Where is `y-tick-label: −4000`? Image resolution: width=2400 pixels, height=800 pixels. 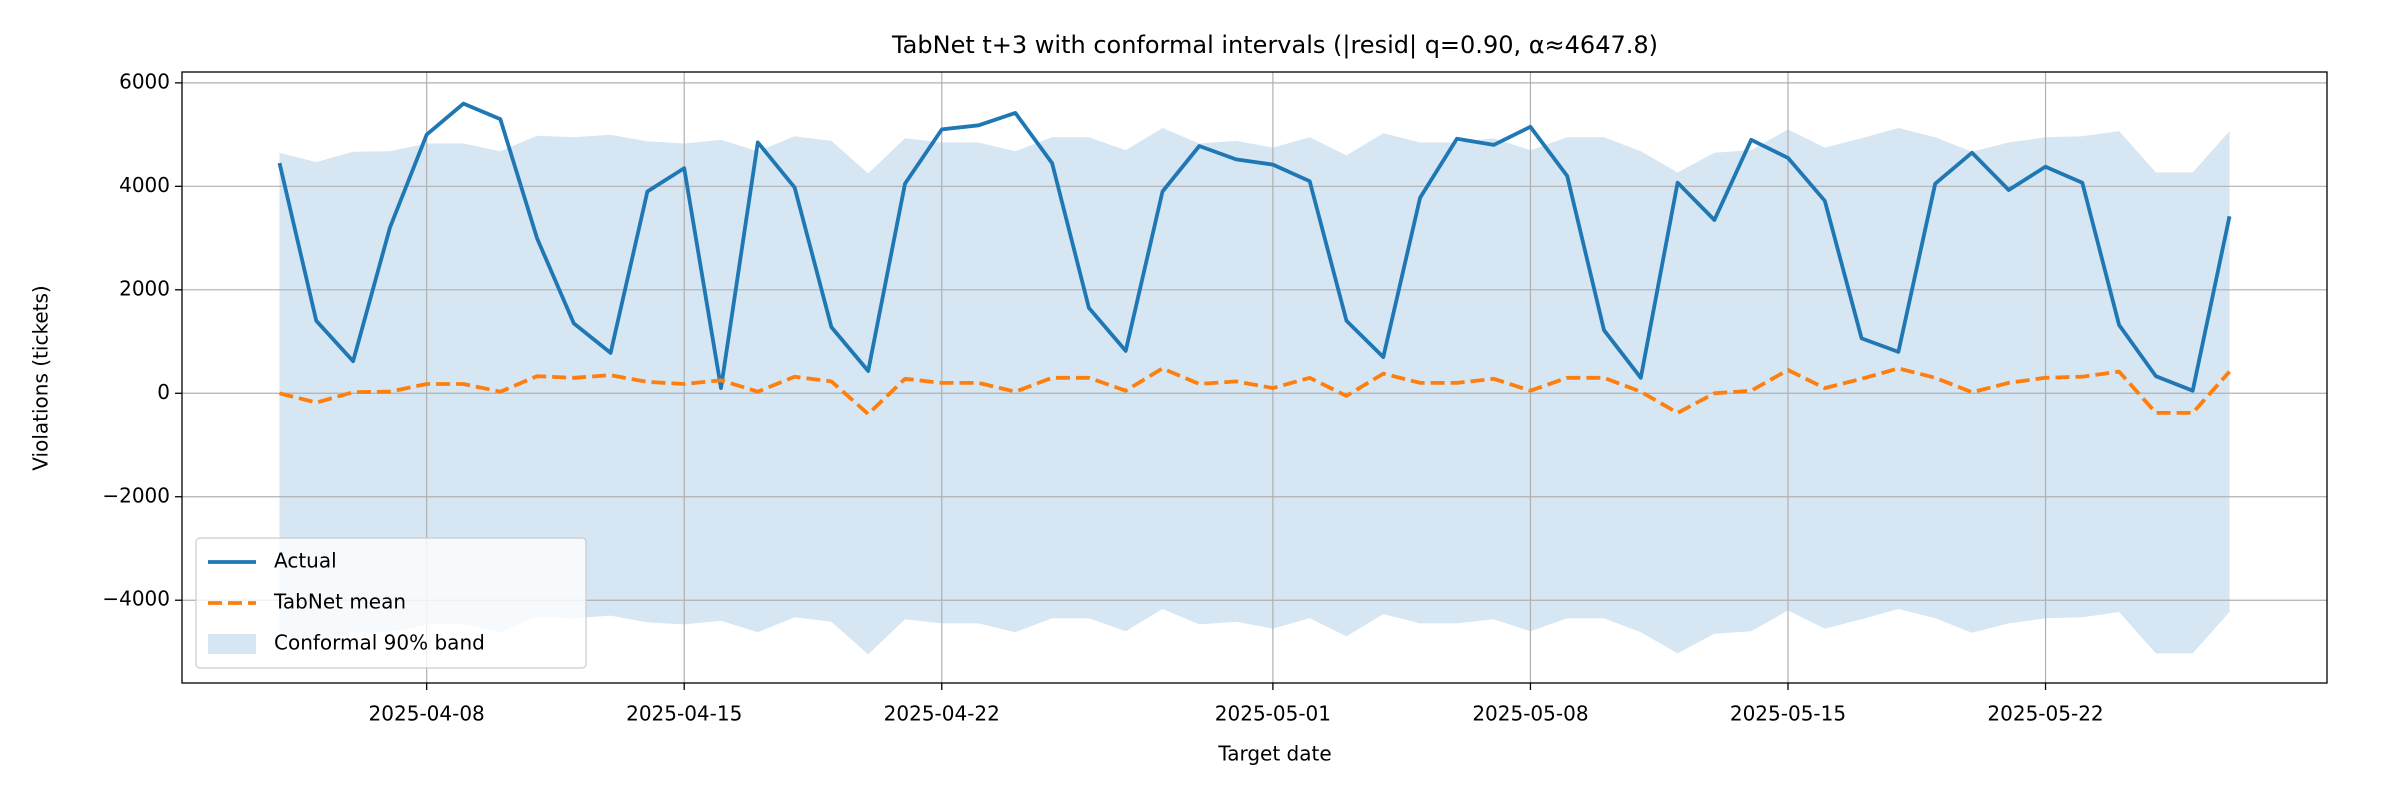 y-tick-label: −4000 is located at coordinates (136, 599).